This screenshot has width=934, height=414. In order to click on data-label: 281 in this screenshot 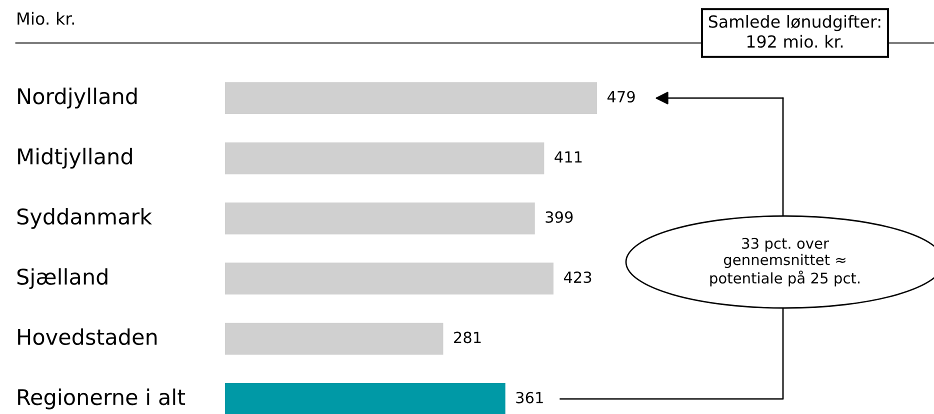, I will do `click(467, 338)`.